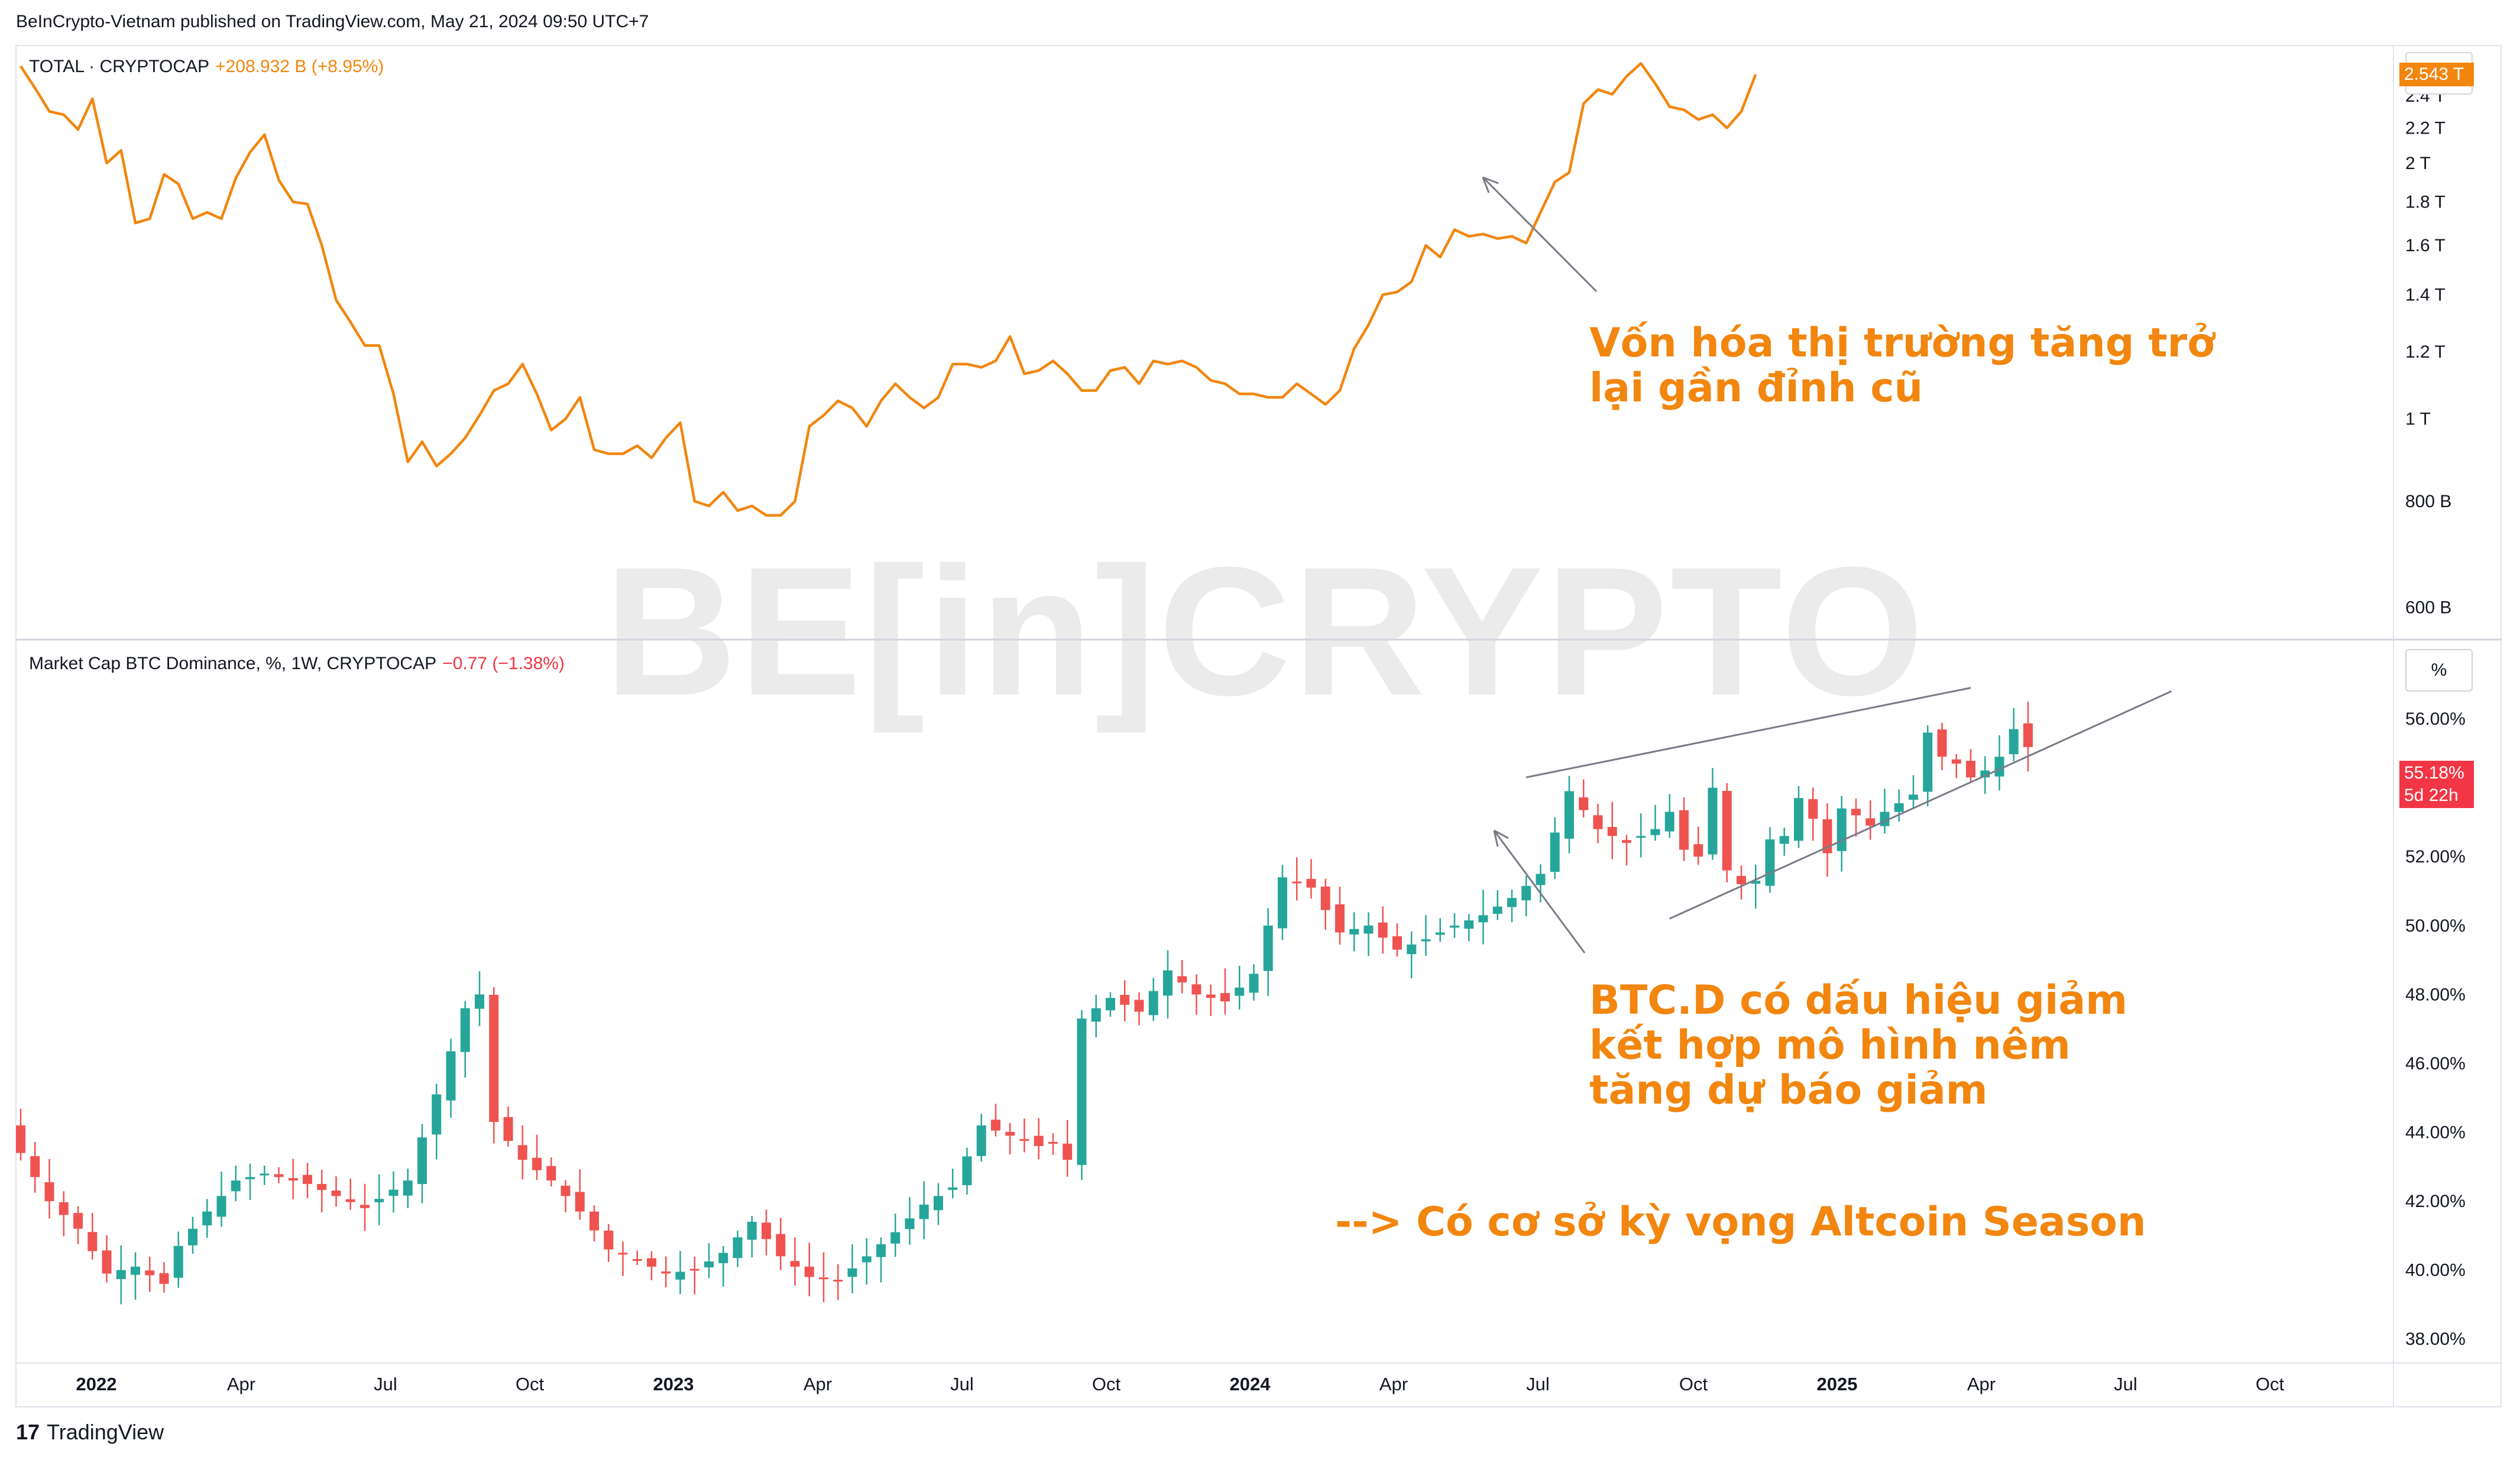  What do you see at coordinates (2435, 926) in the screenshot?
I see `bottom-price-tick: 50.00%` at bounding box center [2435, 926].